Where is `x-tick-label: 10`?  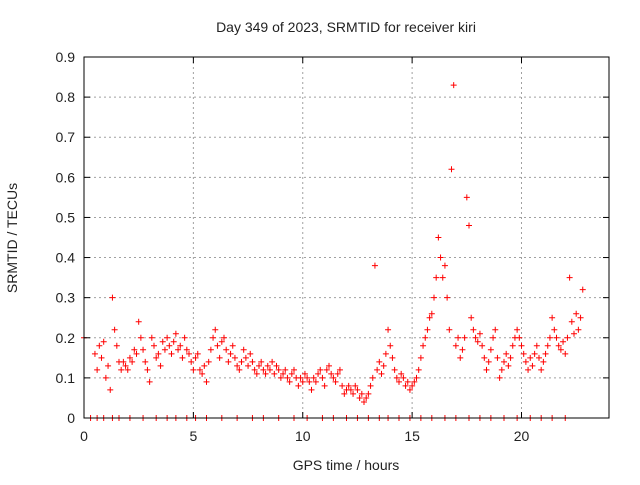 x-tick-label: 10 is located at coordinates (303, 436).